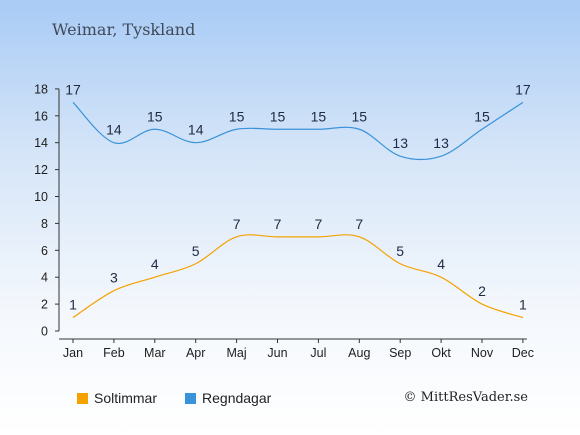  Describe the element at coordinates (482, 291) in the screenshot. I see `data-label-soltimmar: 2` at that location.